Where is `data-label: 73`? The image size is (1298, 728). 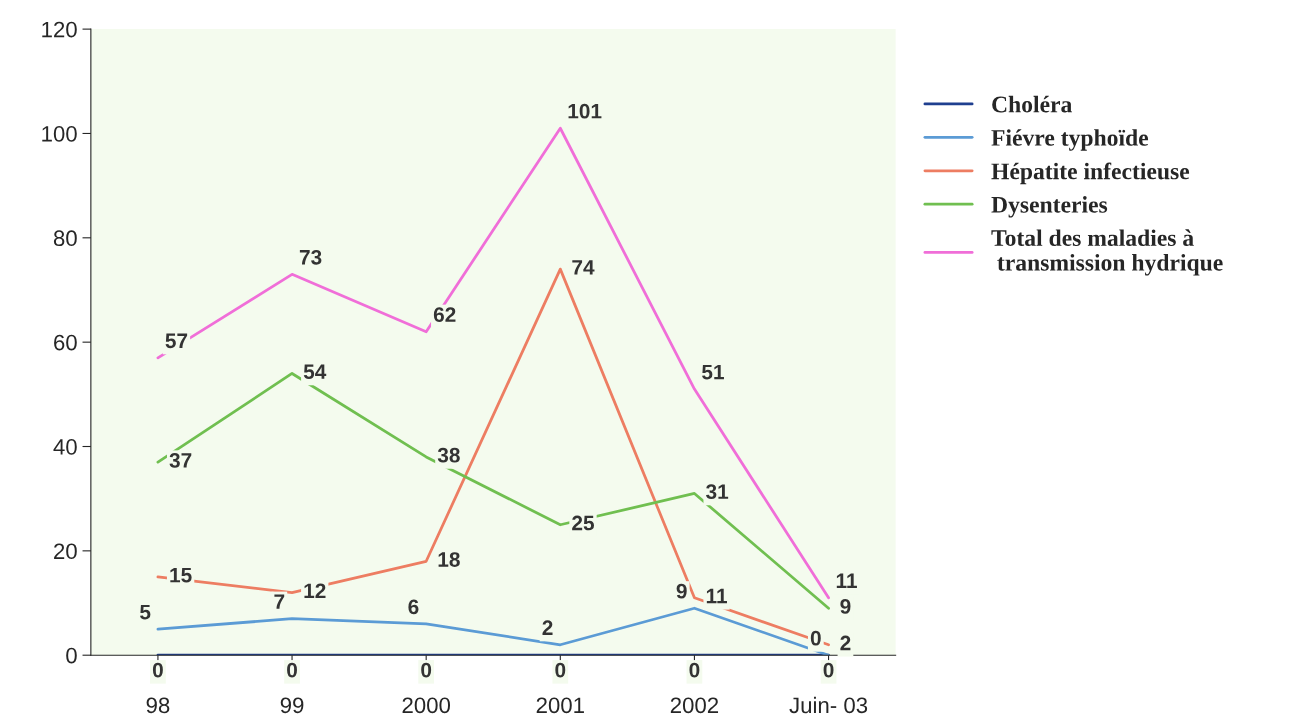
data-label: 73 is located at coordinates (310, 257).